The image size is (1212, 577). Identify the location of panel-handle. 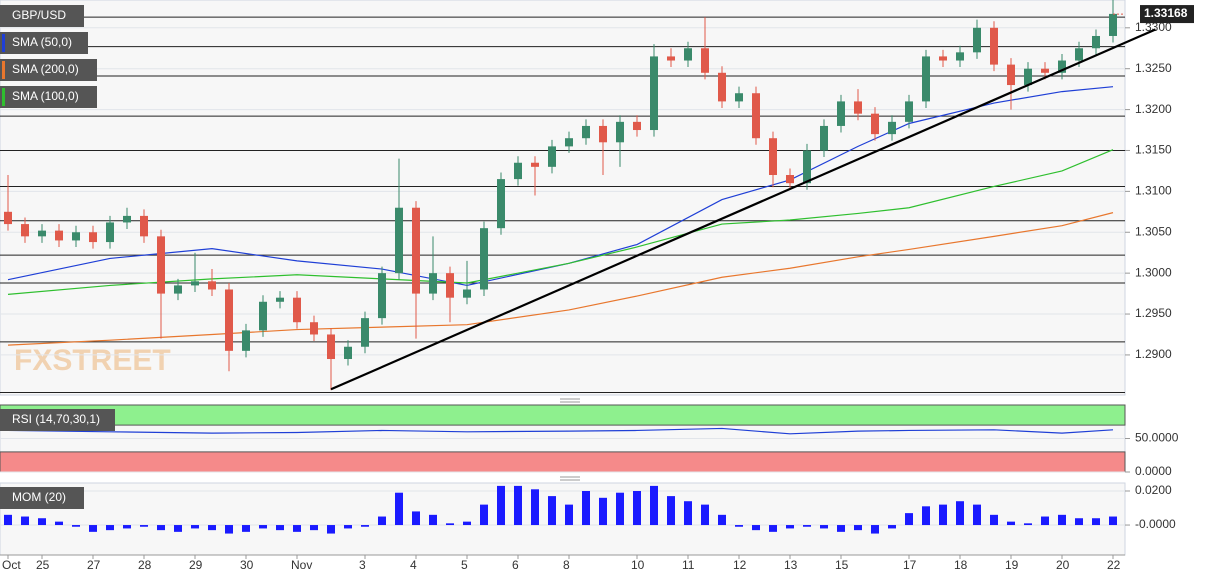
(570, 439).